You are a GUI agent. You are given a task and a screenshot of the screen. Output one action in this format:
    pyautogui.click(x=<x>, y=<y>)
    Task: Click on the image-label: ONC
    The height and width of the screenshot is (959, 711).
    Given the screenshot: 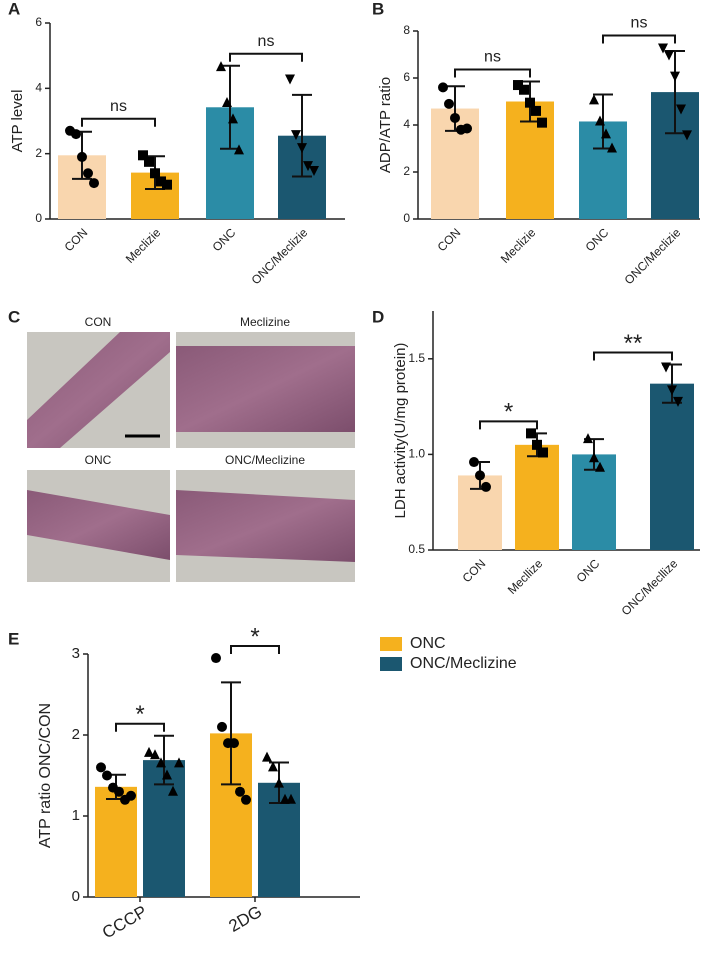 What is the action you would take?
    pyautogui.click(x=98, y=460)
    